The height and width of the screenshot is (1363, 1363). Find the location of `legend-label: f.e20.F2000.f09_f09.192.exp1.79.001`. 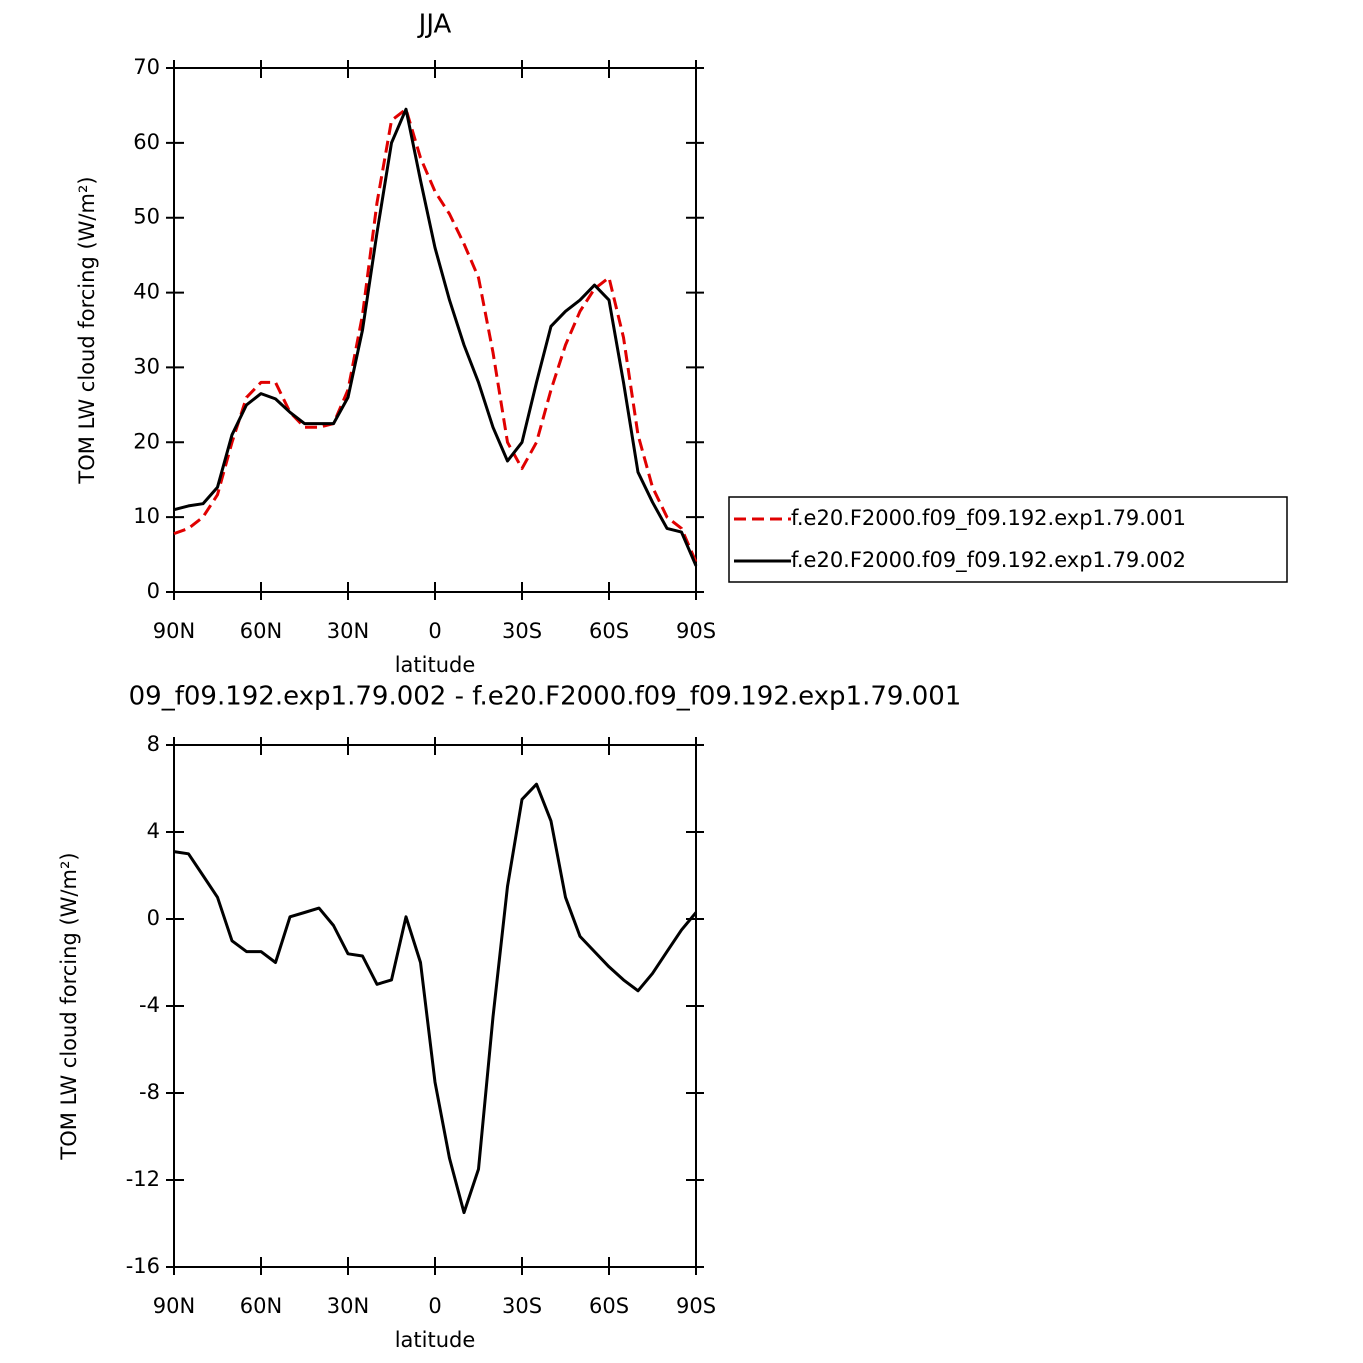

legend-label: f.e20.F2000.f09_f09.192.exp1.79.001 is located at coordinates (988, 518).